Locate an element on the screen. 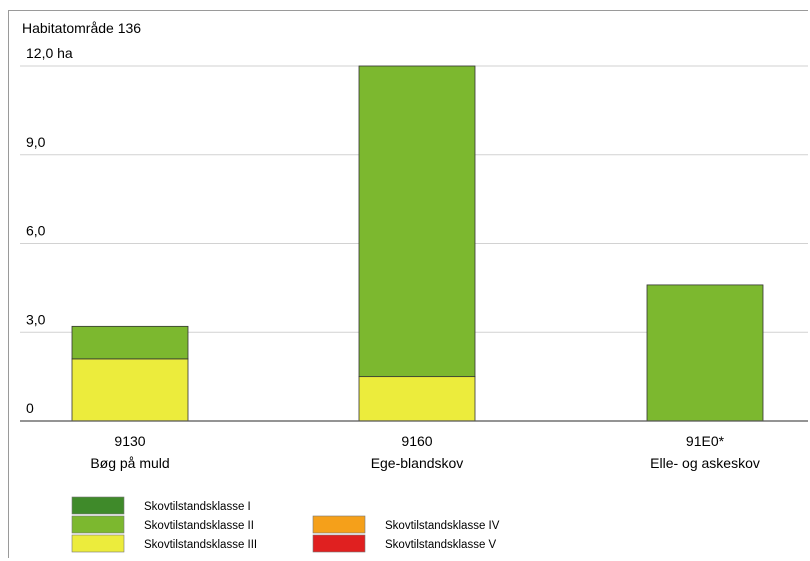 The image size is (810, 561). chart-title: Habitatområde 136 is located at coordinates (81, 28).